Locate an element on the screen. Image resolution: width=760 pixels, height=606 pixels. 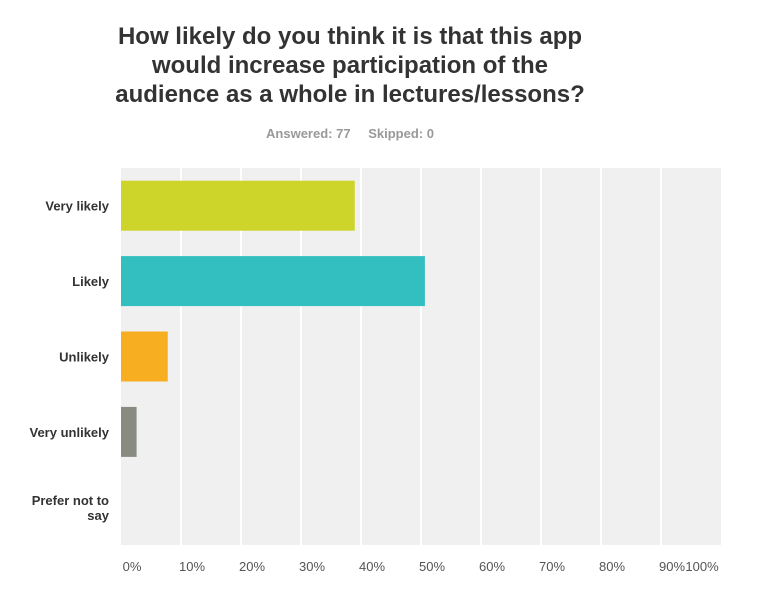
title-line-3: audience as a whole in lectures/lessons? is located at coordinates (350, 94).